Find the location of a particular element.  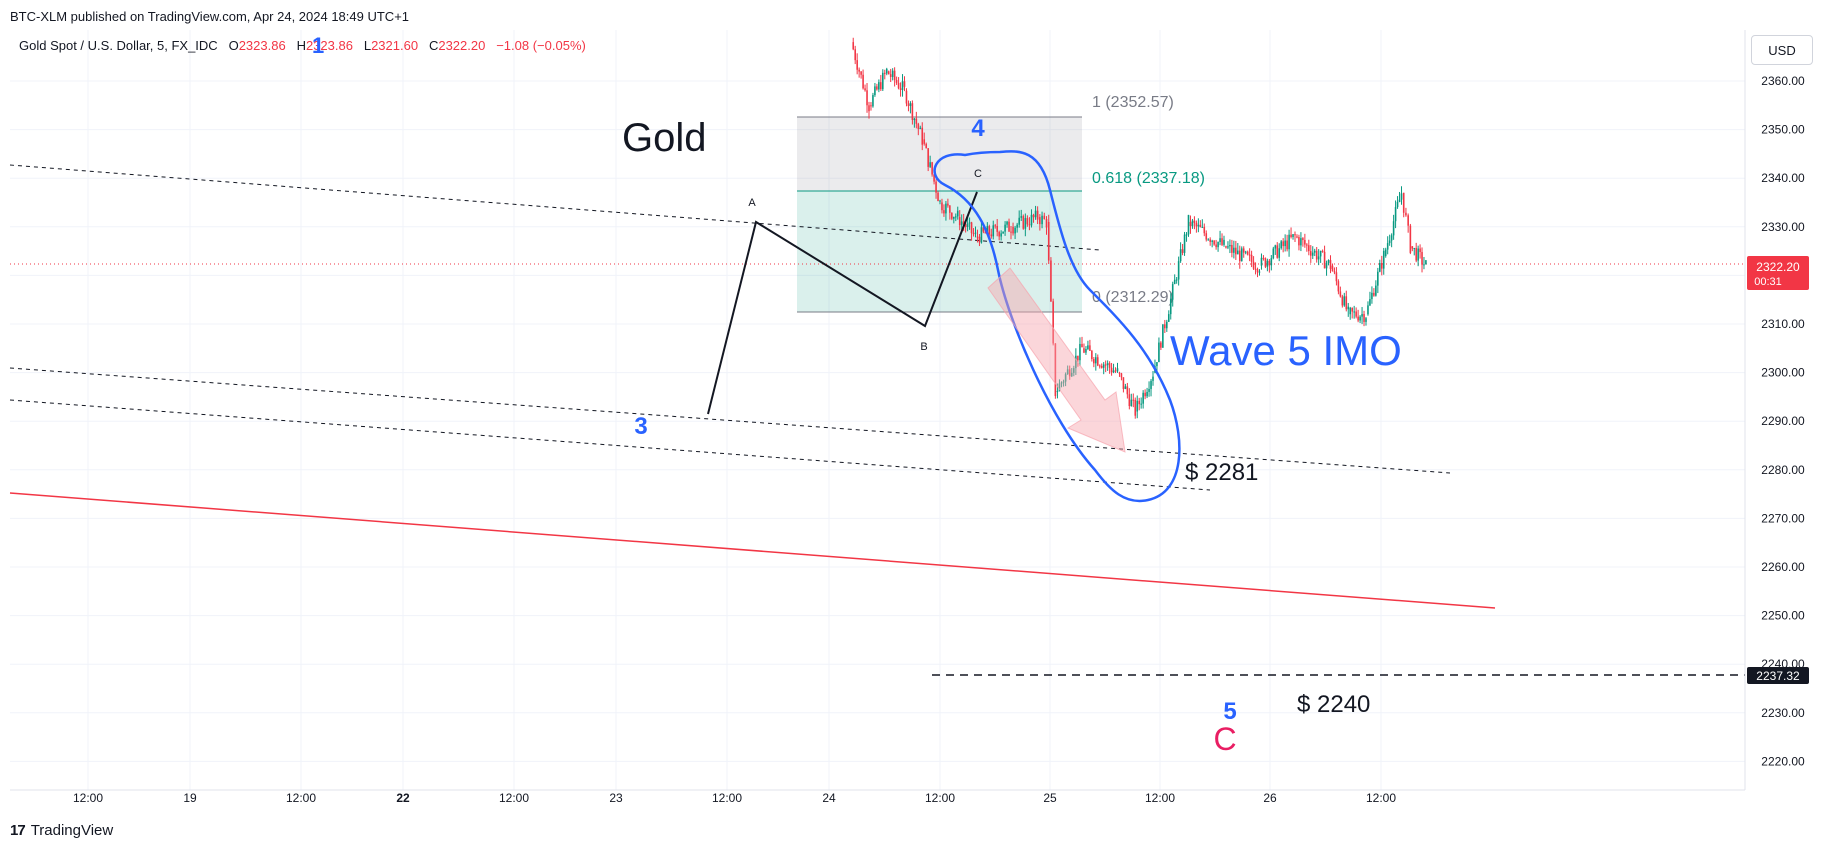

target-price-value: 2237.32 is located at coordinates (1778, 676).